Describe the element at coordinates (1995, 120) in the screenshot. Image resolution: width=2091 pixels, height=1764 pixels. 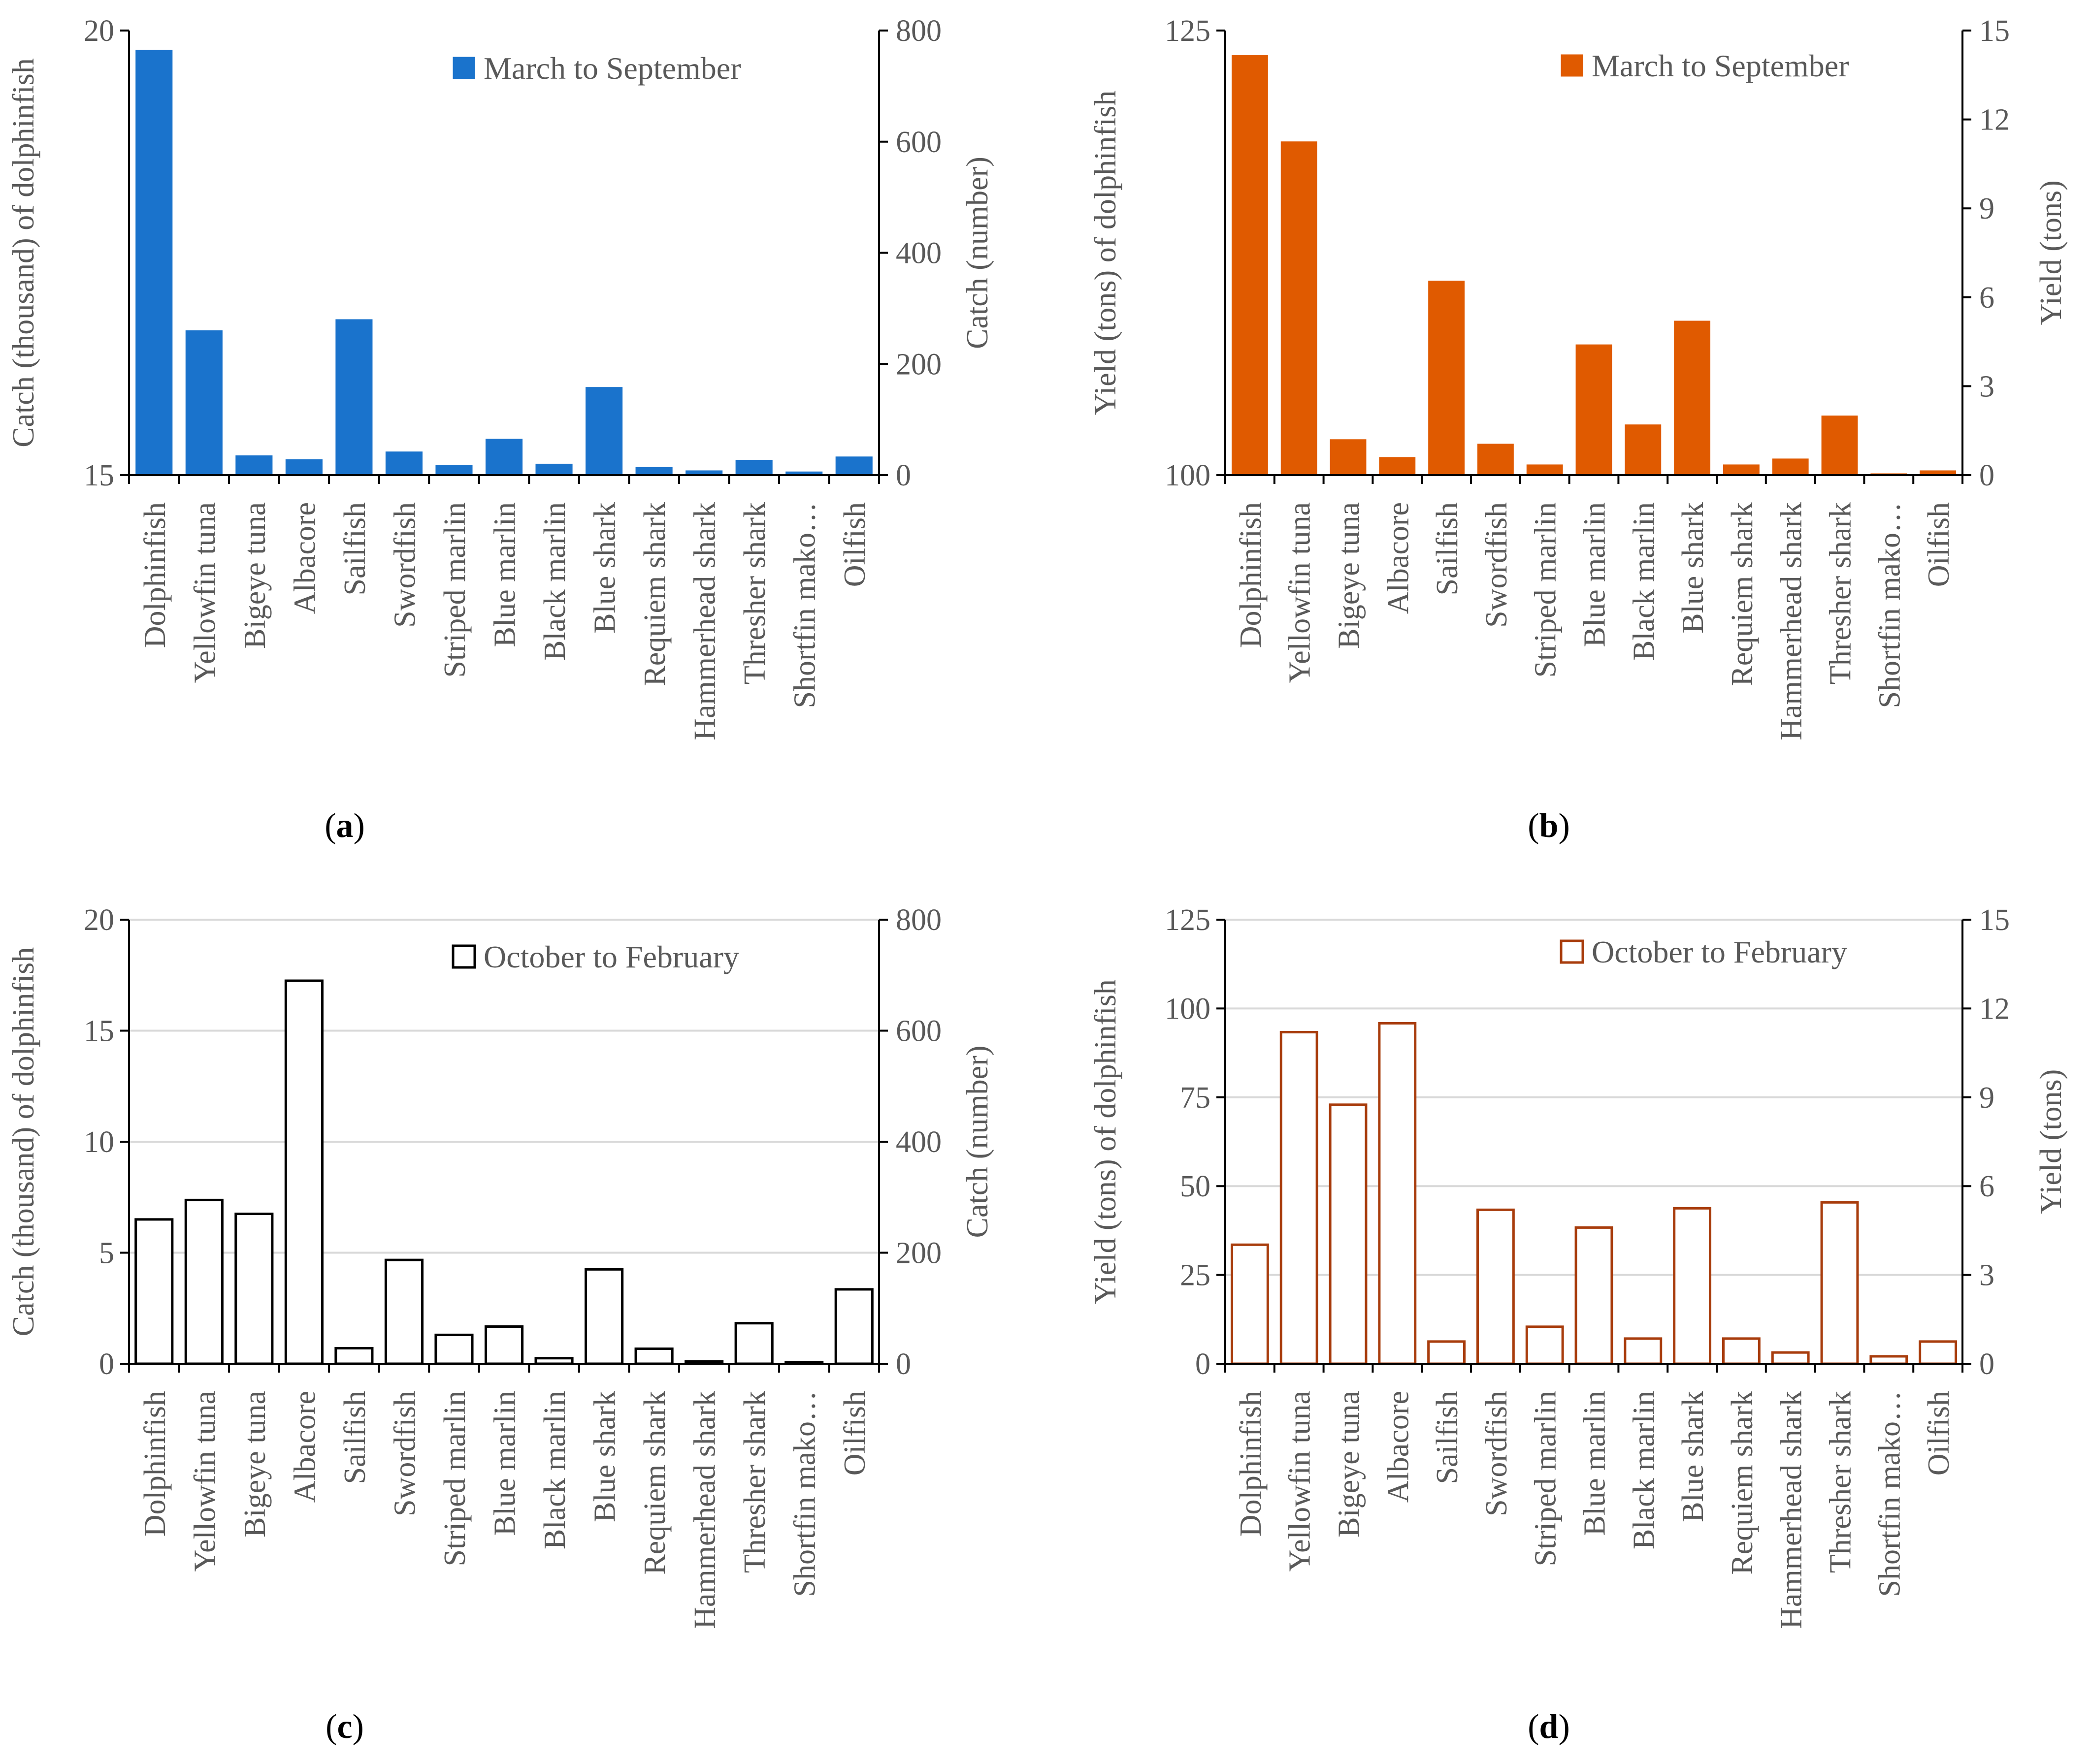
I see `secondary-tick-label: 12` at that location.